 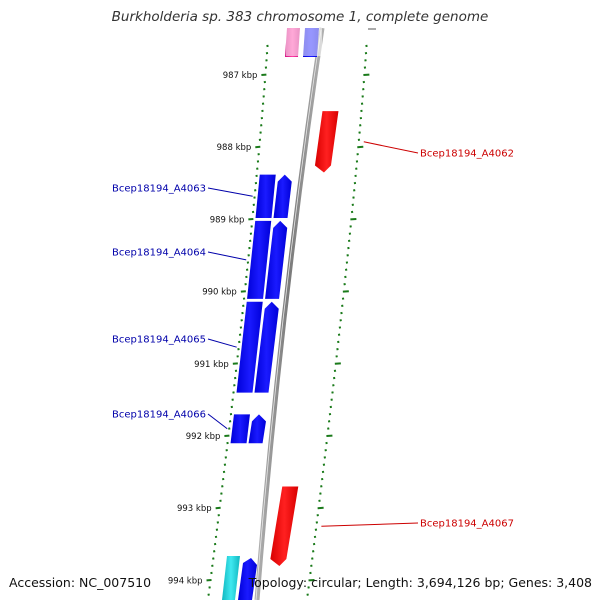 I want to click on genes-layer, so click(x=285, y=338).